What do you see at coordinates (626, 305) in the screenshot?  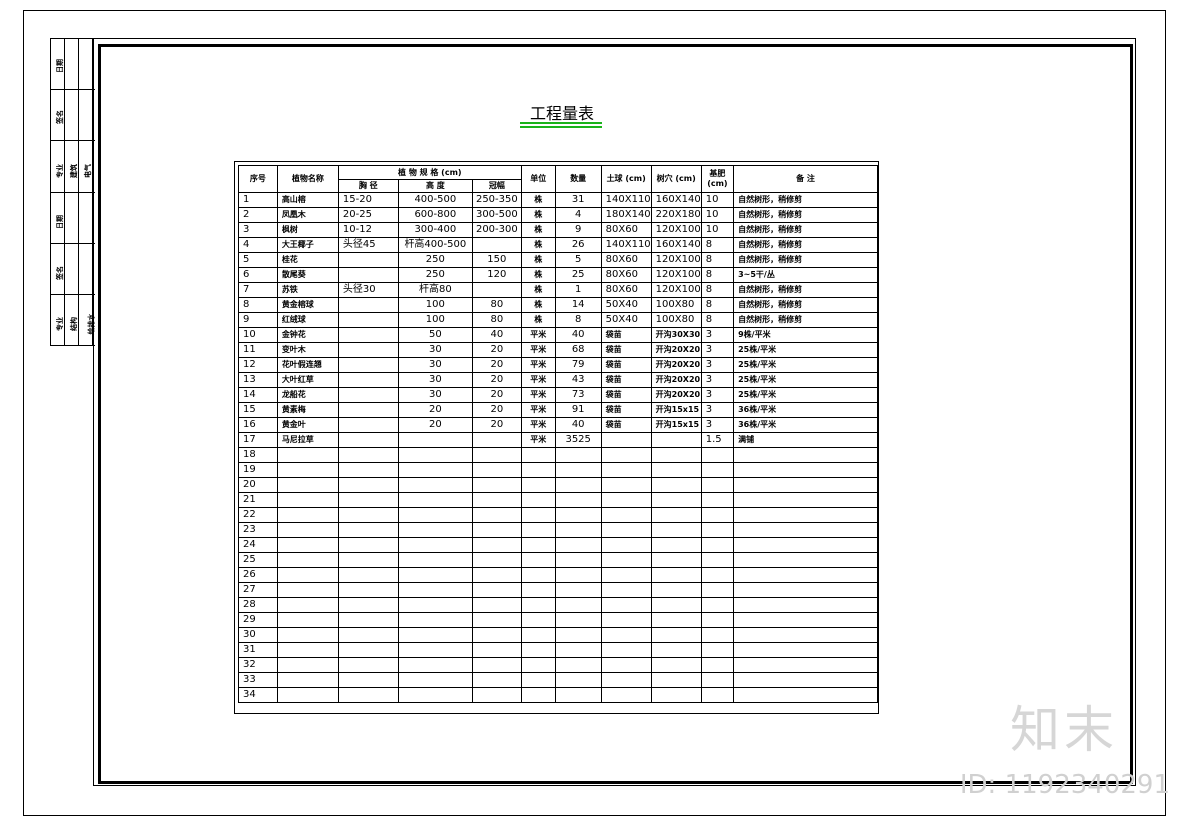 I see `table-cell: 50X40` at bounding box center [626, 305].